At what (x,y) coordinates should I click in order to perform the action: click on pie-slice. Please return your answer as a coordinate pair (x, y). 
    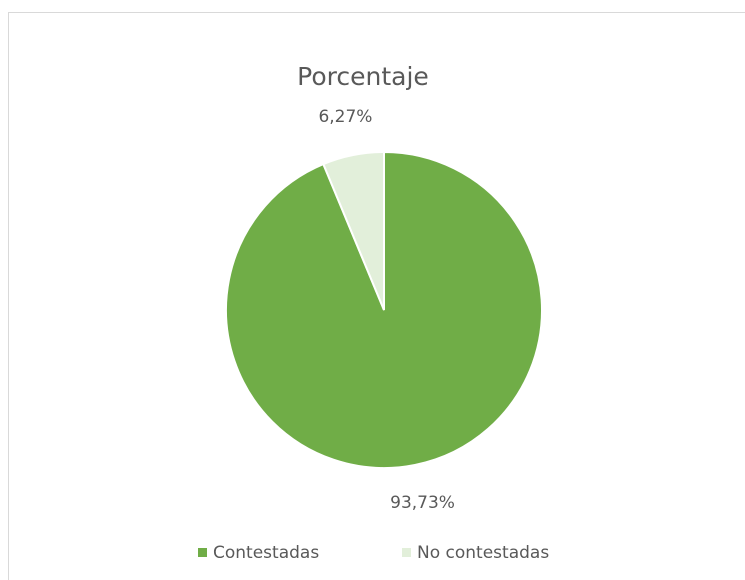
    Looking at the image, I should click on (353, 230).